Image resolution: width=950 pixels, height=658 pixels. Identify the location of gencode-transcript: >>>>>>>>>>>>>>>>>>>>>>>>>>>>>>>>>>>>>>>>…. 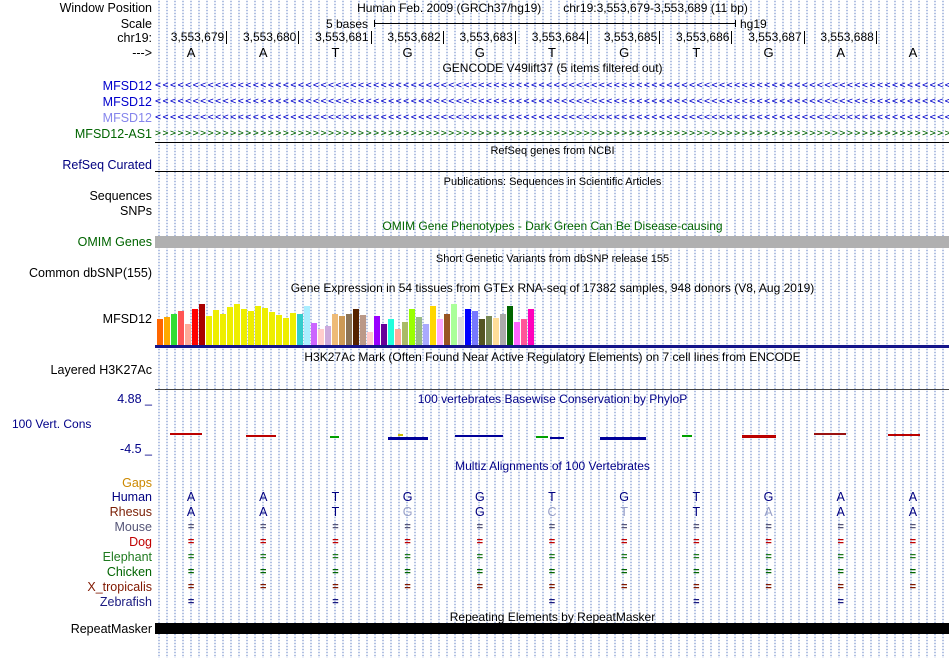
(552, 134).